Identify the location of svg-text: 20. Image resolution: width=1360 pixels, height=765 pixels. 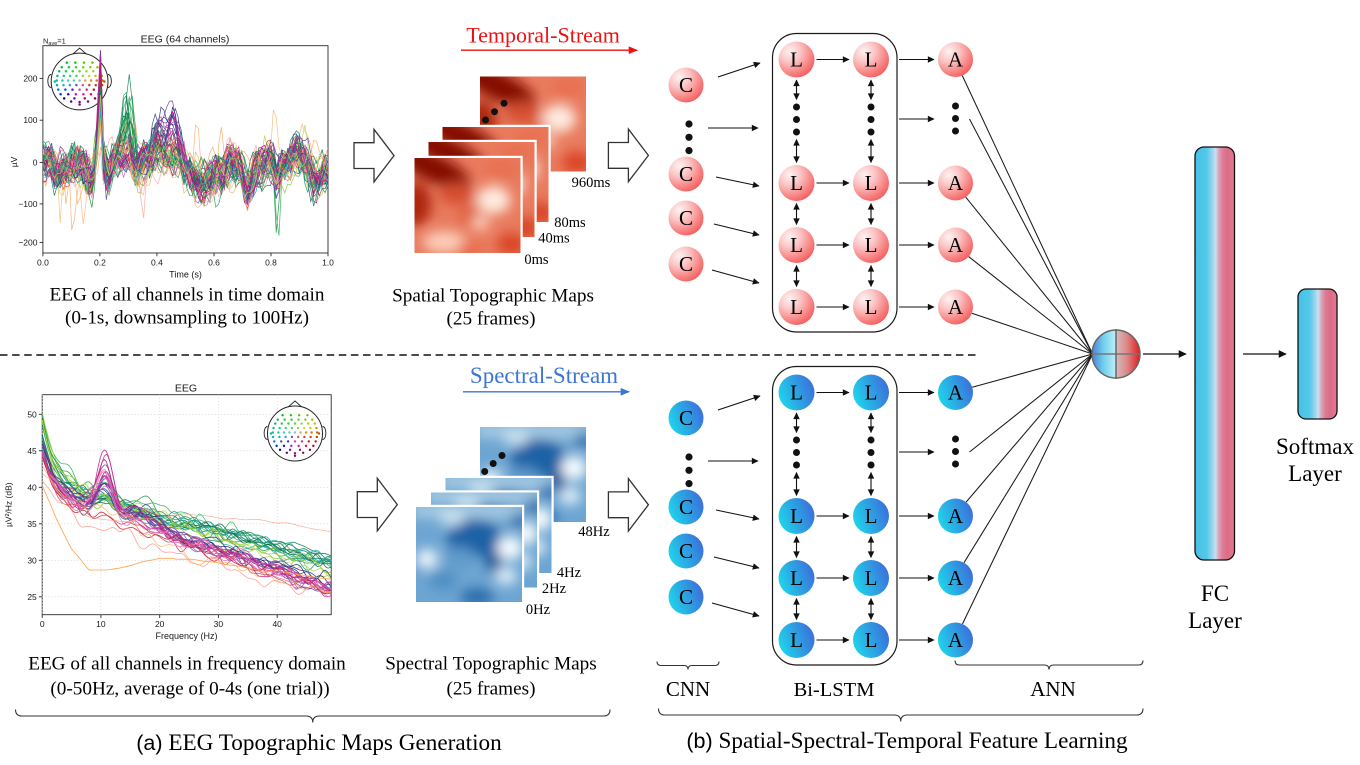
(160, 624).